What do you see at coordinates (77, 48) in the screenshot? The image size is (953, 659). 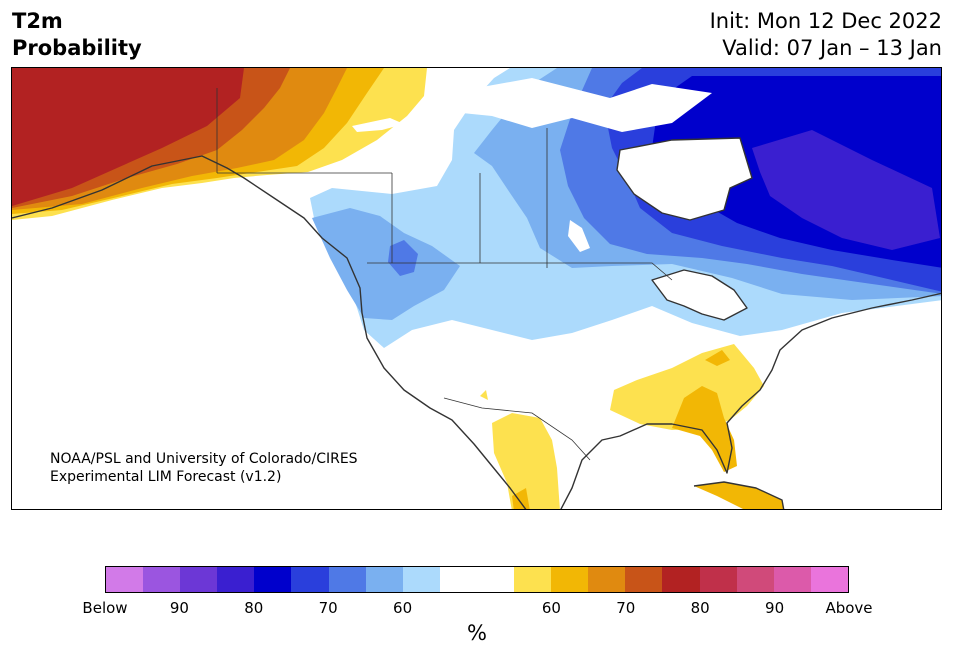 I see `title-type: Probability` at bounding box center [77, 48].